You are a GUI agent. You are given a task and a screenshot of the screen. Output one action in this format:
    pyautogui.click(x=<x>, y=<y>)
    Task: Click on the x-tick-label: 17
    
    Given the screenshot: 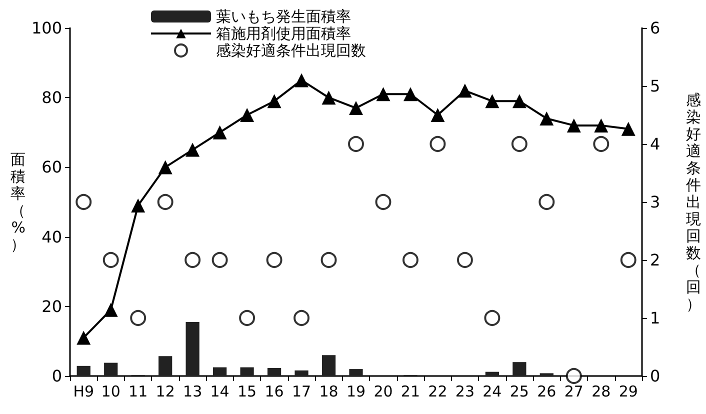 What is the action you would take?
    pyautogui.click(x=302, y=391)
    